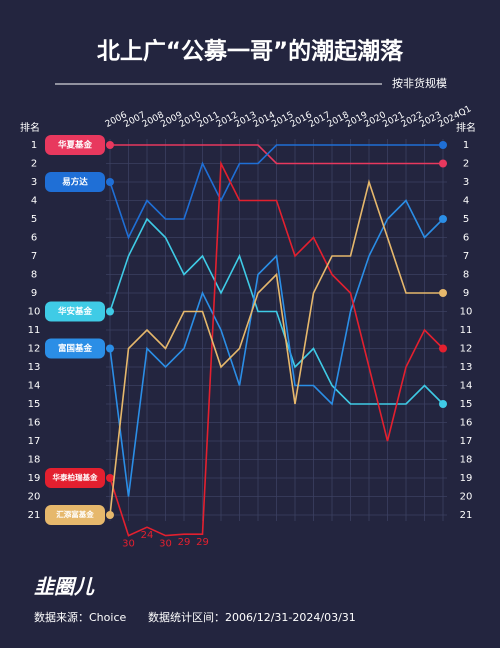 The image size is (500, 648). I want to click on y-tick-label: 13, so click(34, 367).